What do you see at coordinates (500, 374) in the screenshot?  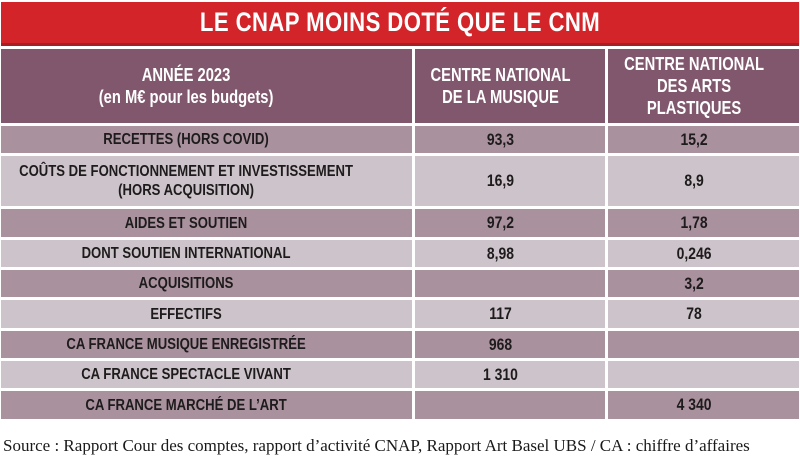 I see `cnm-value: 1 310` at bounding box center [500, 374].